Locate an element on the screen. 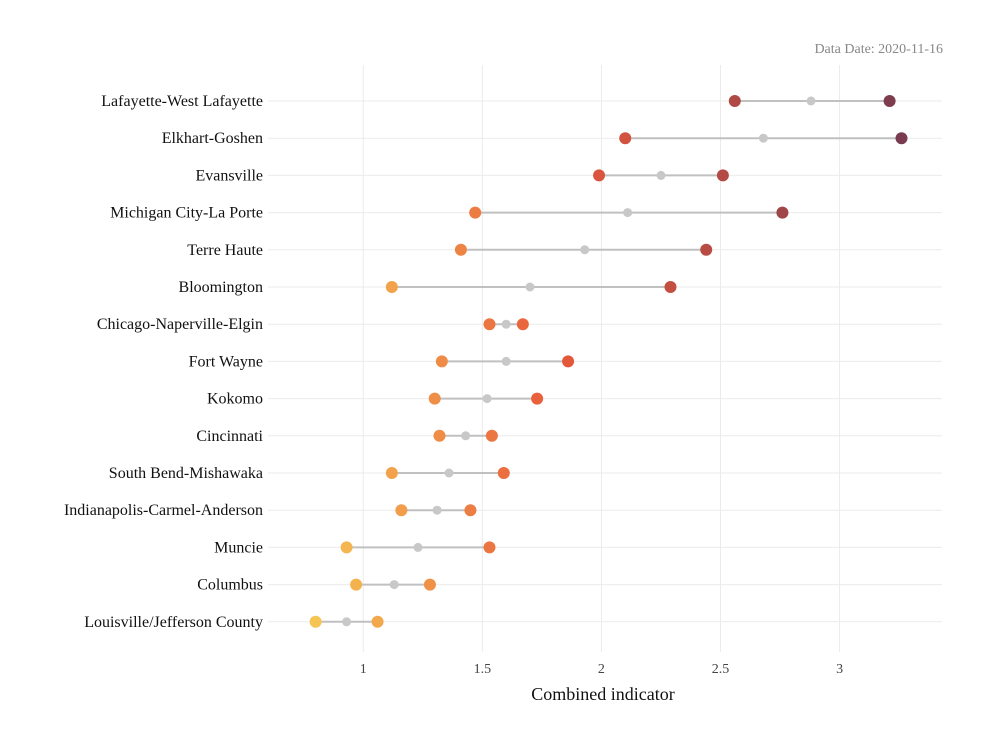  category-label: South Bend-Mishawaka is located at coordinates (186, 473).